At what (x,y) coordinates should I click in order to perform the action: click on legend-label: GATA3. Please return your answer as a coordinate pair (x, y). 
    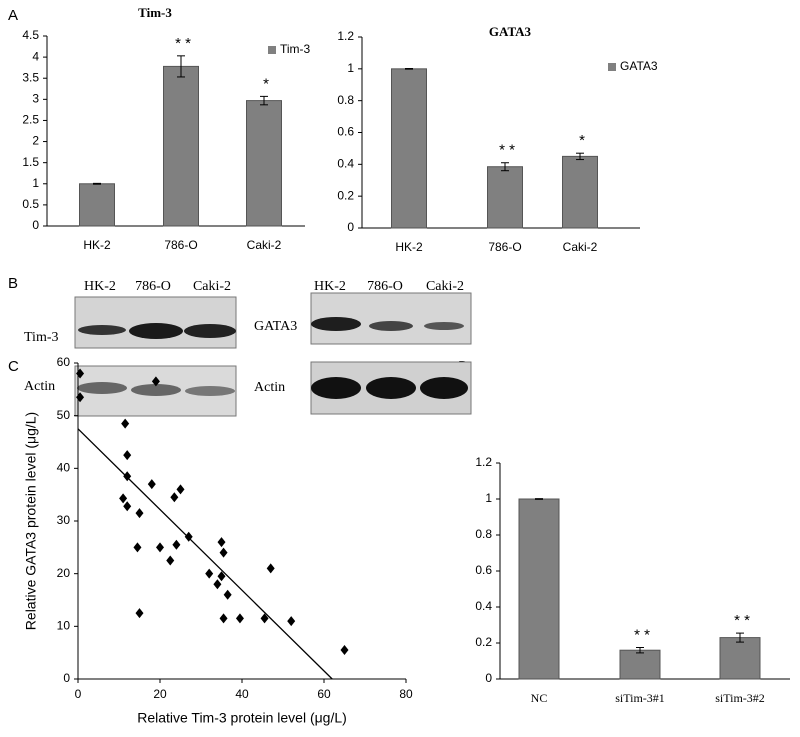
    Looking at the image, I should click on (639, 66).